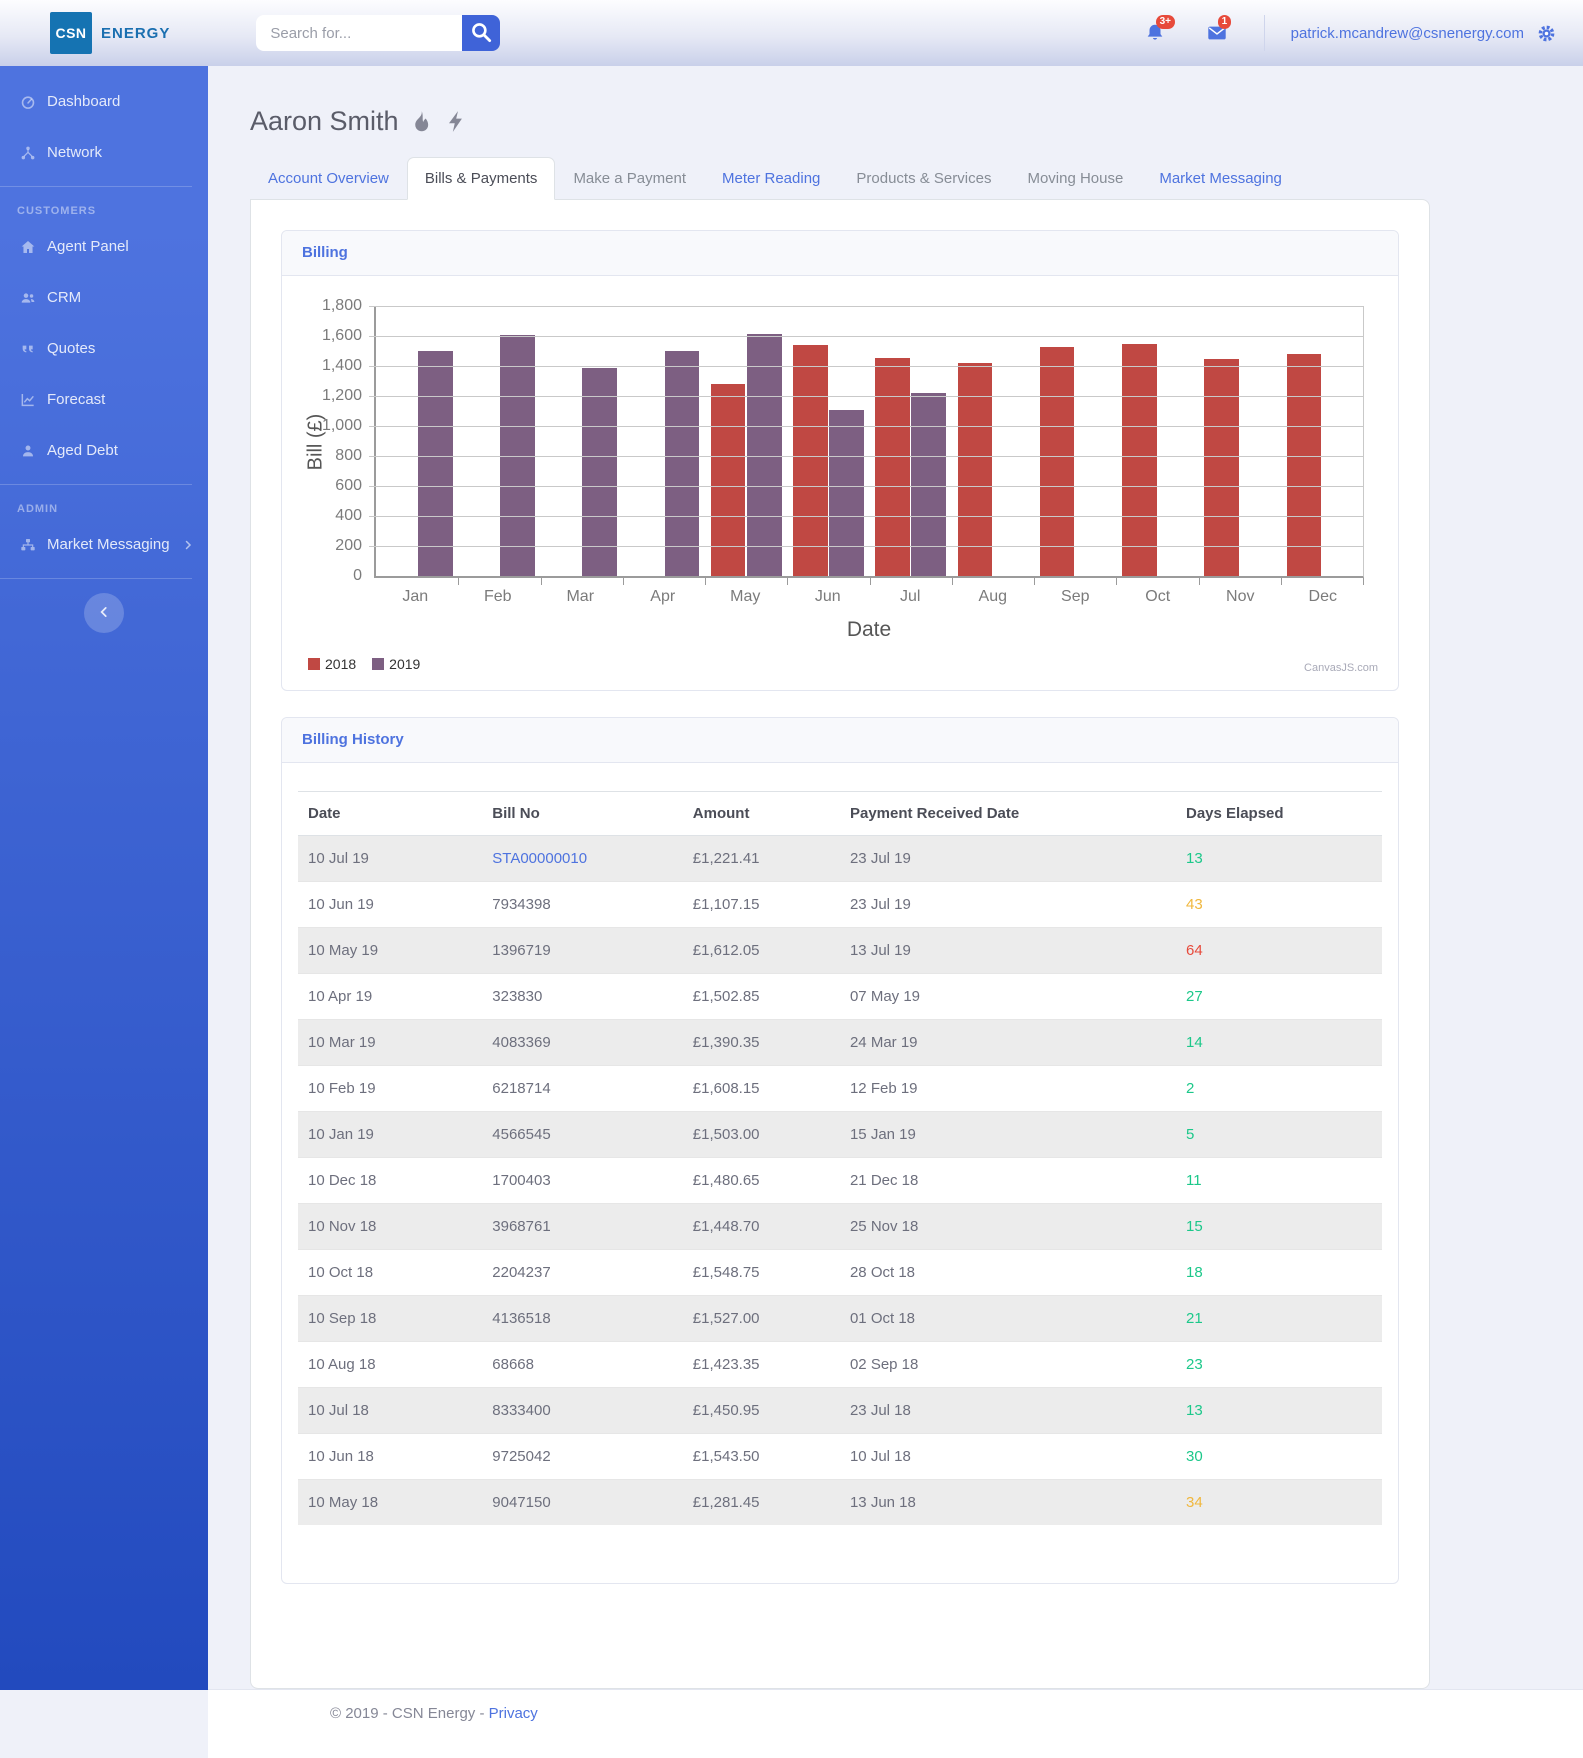  I want to click on cell-payment-received-date: 07 May 19, so click(1007, 996).